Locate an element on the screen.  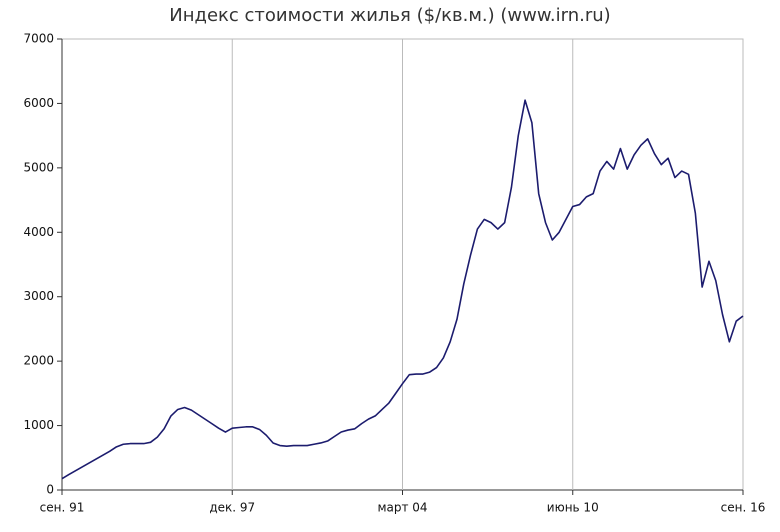
y-tick-label: 1000 is located at coordinates (38, 425).